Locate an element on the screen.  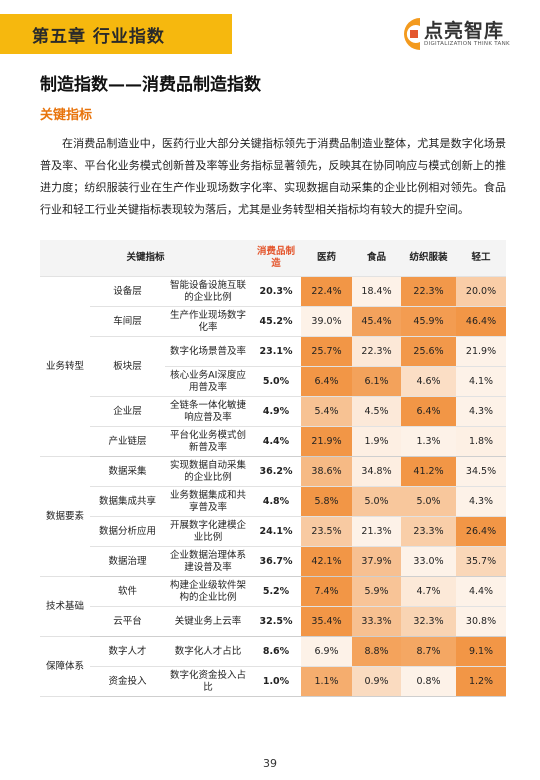
table-row: 资金投入 数字化资金投入占比 1.0% 1.1% 0.9% 0.8% 1.2% is located at coordinates (273, 681).